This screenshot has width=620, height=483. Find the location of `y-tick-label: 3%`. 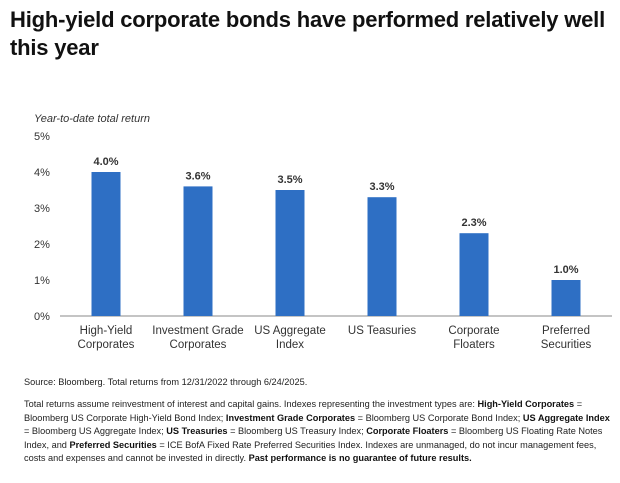

y-tick-label: 3% is located at coordinates (42, 209).